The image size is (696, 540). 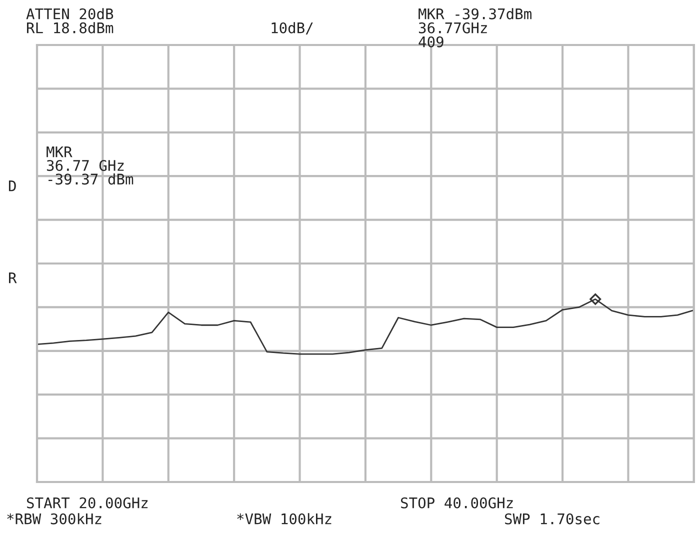 What do you see at coordinates (87, 502) in the screenshot?
I see `text: START 20.00GHz` at bounding box center [87, 502].